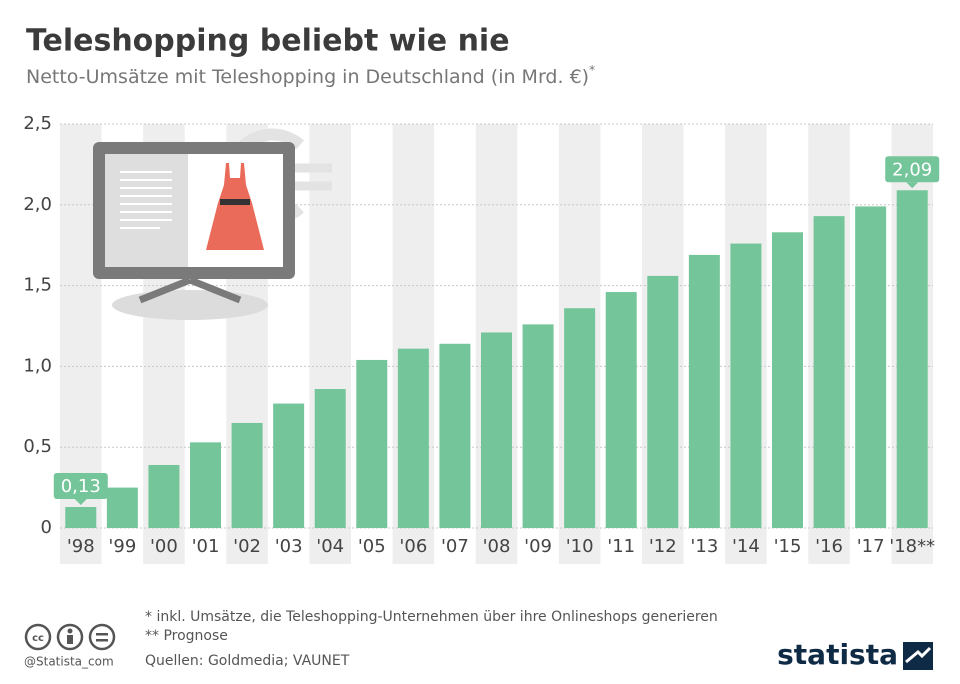 The width and height of the screenshot is (960, 684). What do you see at coordinates (46, 527) in the screenshot?
I see `y-tick-label: 0` at bounding box center [46, 527].